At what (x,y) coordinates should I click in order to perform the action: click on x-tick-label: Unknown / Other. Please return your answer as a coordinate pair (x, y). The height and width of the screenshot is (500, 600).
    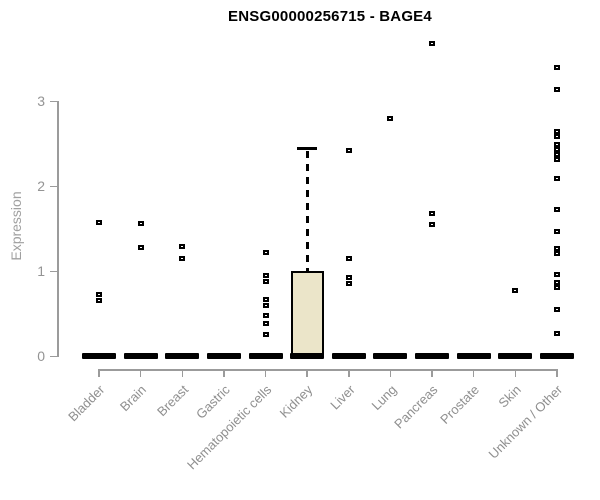
    Looking at the image, I should click on (526, 422).